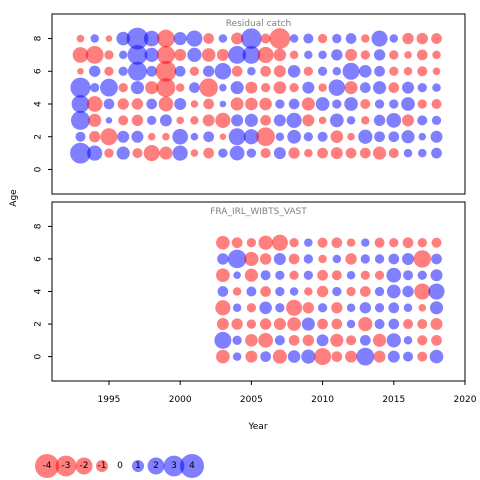 The width and height of the screenshot is (480, 480). What do you see at coordinates (180, 400) in the screenshot?
I see `x-tick-label: 2000` at bounding box center [180, 400].